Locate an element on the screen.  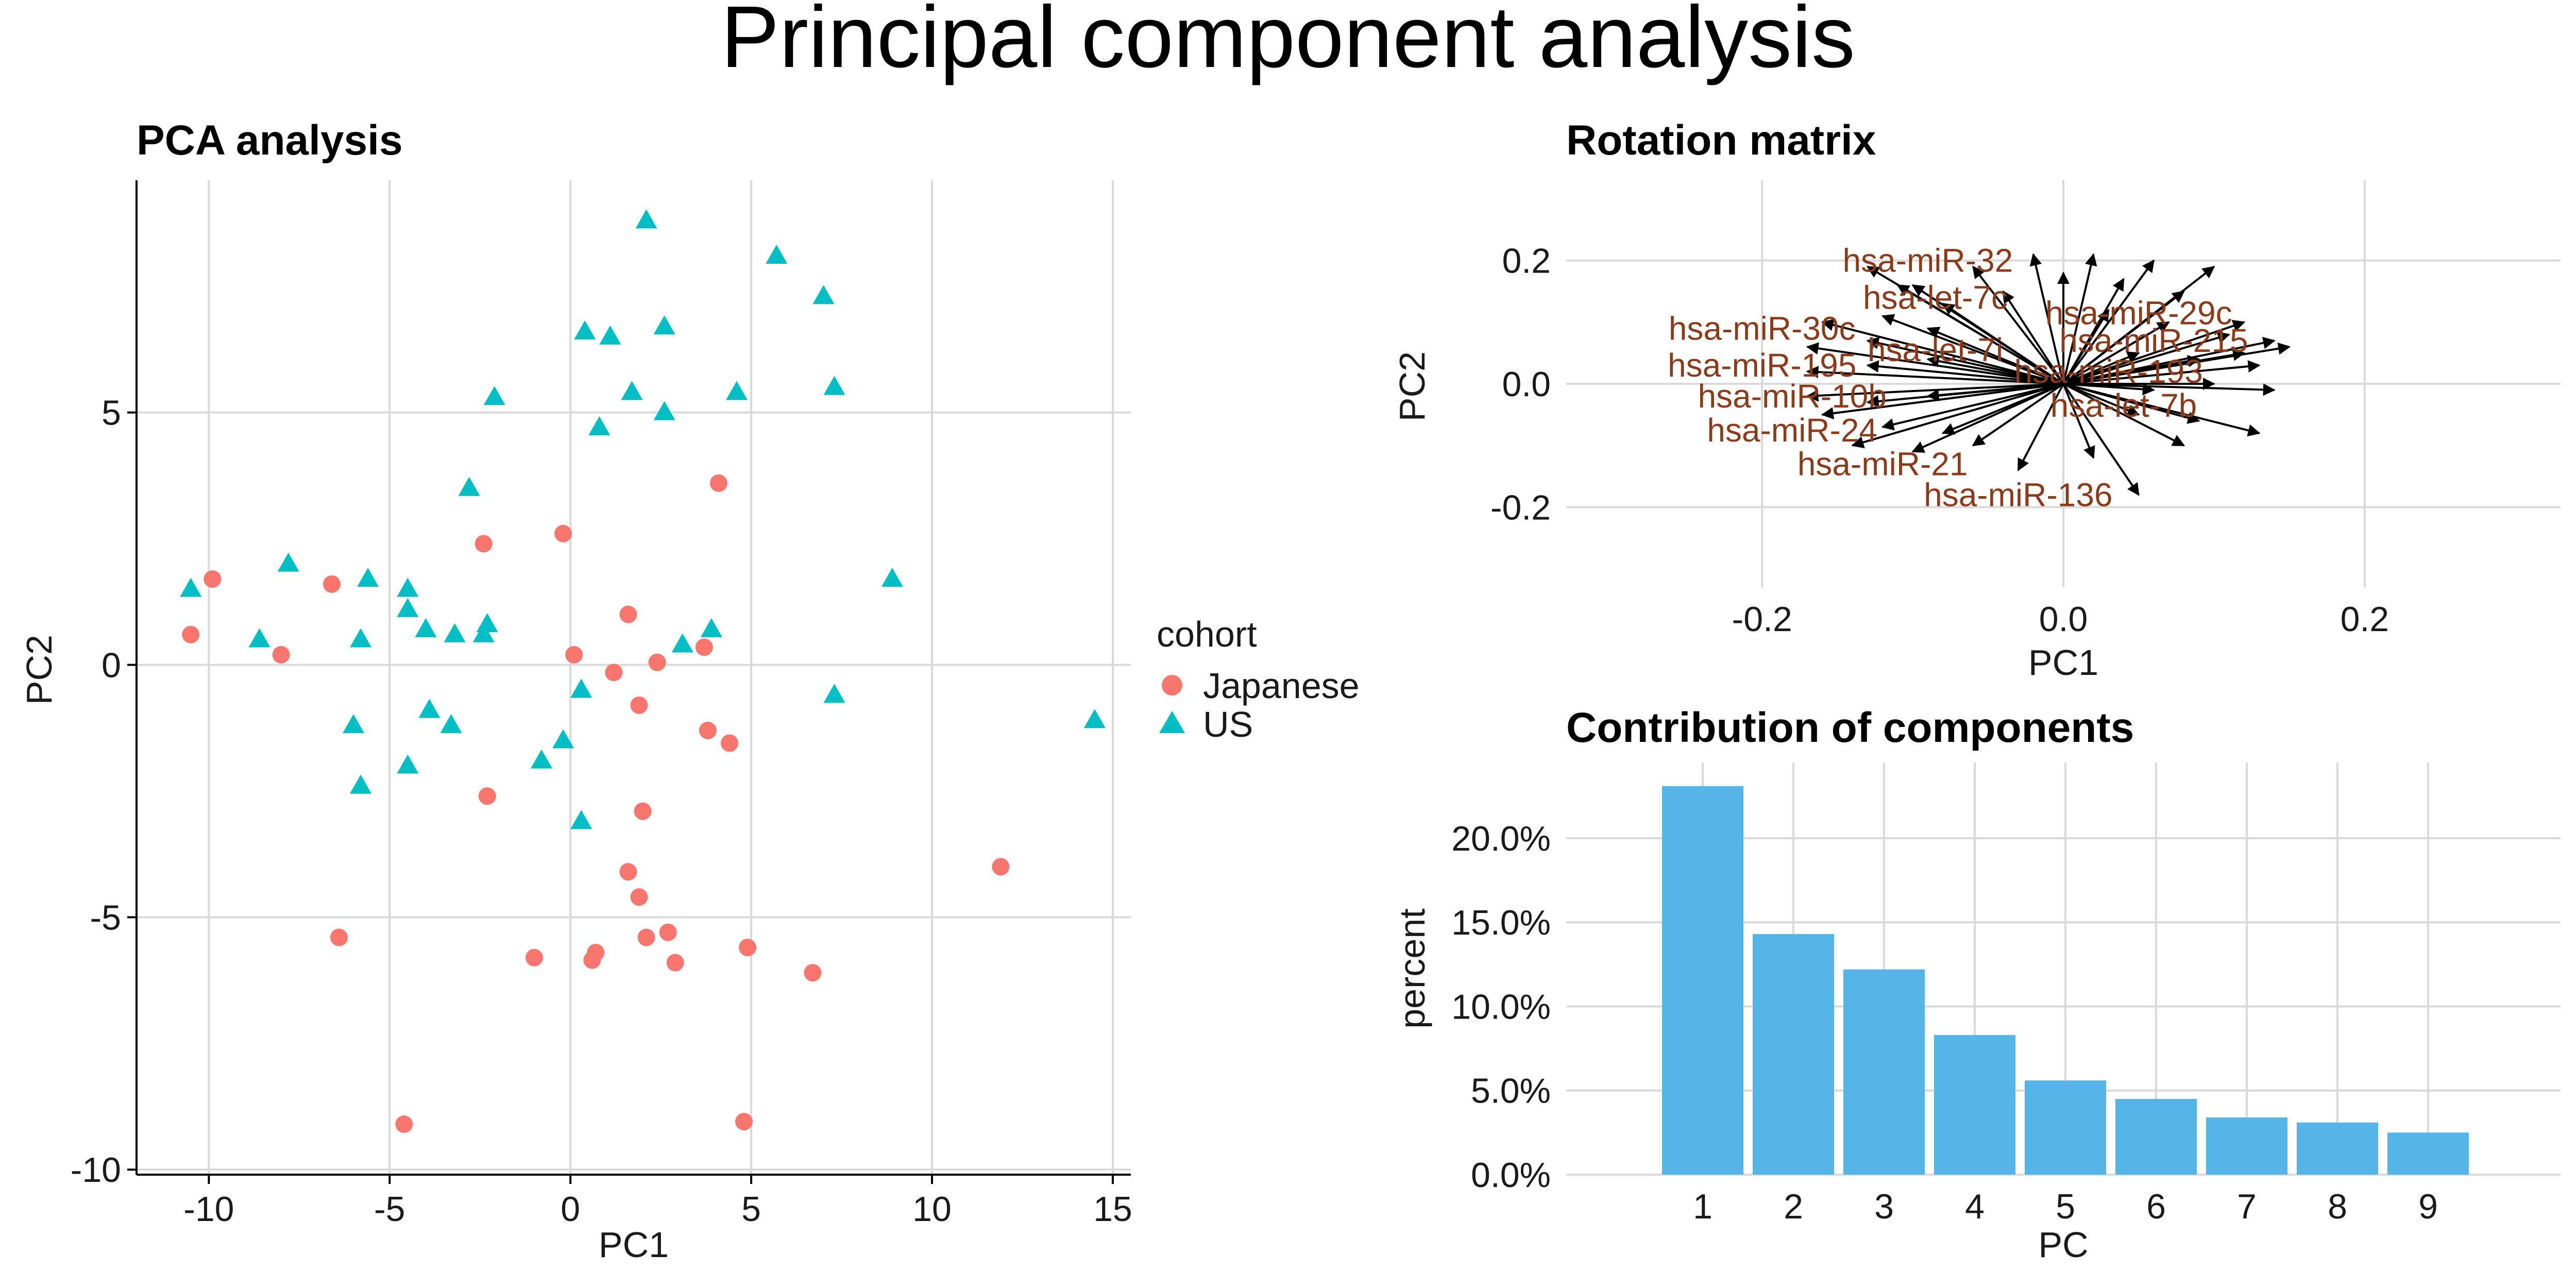
loading-label: hsa-let-7c is located at coordinates (1935, 297).